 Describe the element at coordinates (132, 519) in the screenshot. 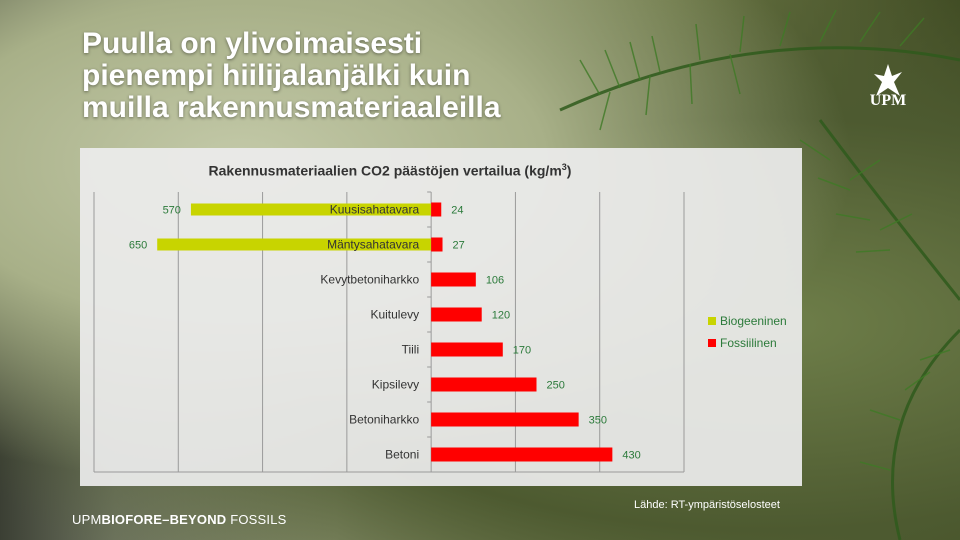

I see `footer-biofore: BIOFORE` at that location.